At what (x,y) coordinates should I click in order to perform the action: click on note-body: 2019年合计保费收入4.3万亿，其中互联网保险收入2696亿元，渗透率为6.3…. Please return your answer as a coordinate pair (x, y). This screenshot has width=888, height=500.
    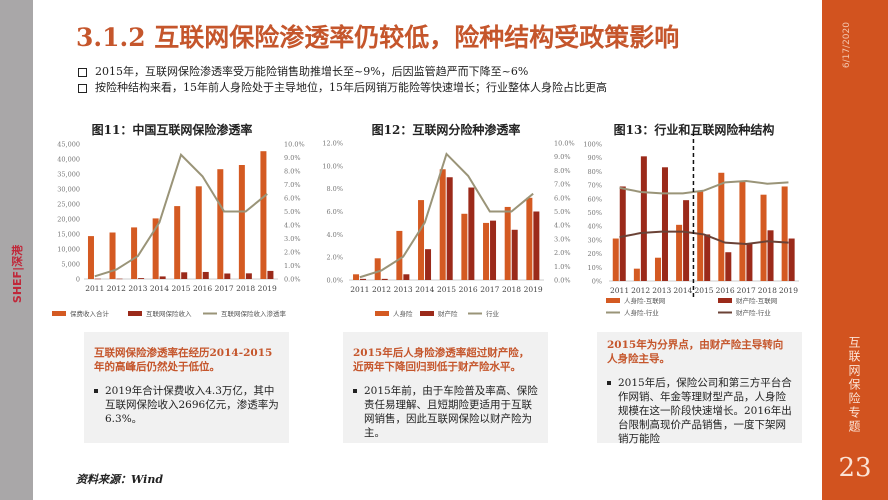
    Looking at the image, I should click on (186, 405).